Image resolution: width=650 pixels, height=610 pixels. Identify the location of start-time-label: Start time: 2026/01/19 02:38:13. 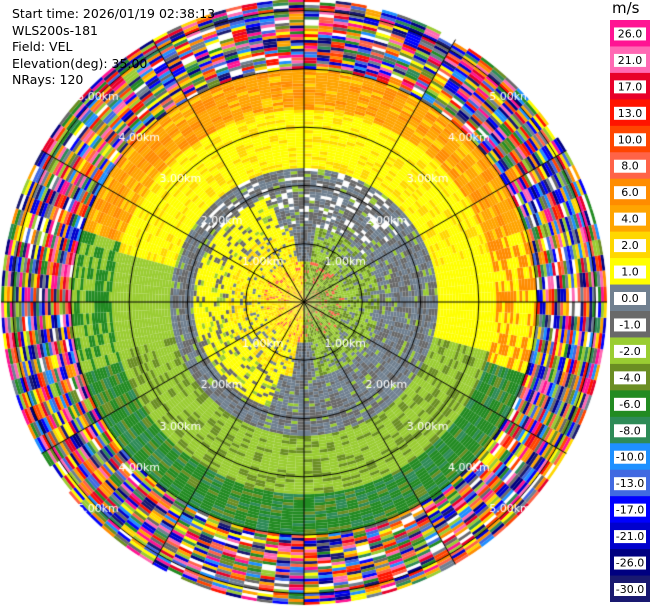
(114, 13).